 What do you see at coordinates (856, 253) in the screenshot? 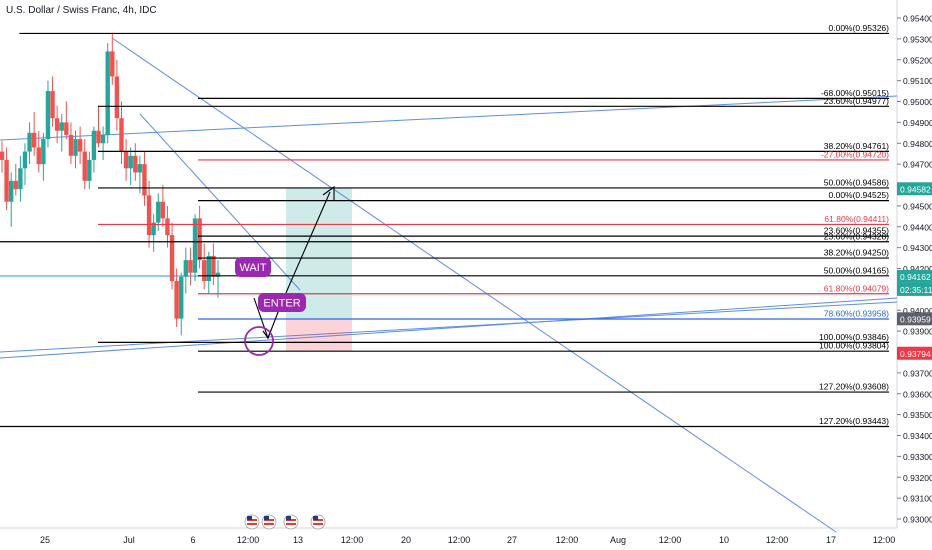
I see `fib-level-label: 38.20%(0.94250)` at bounding box center [856, 253].